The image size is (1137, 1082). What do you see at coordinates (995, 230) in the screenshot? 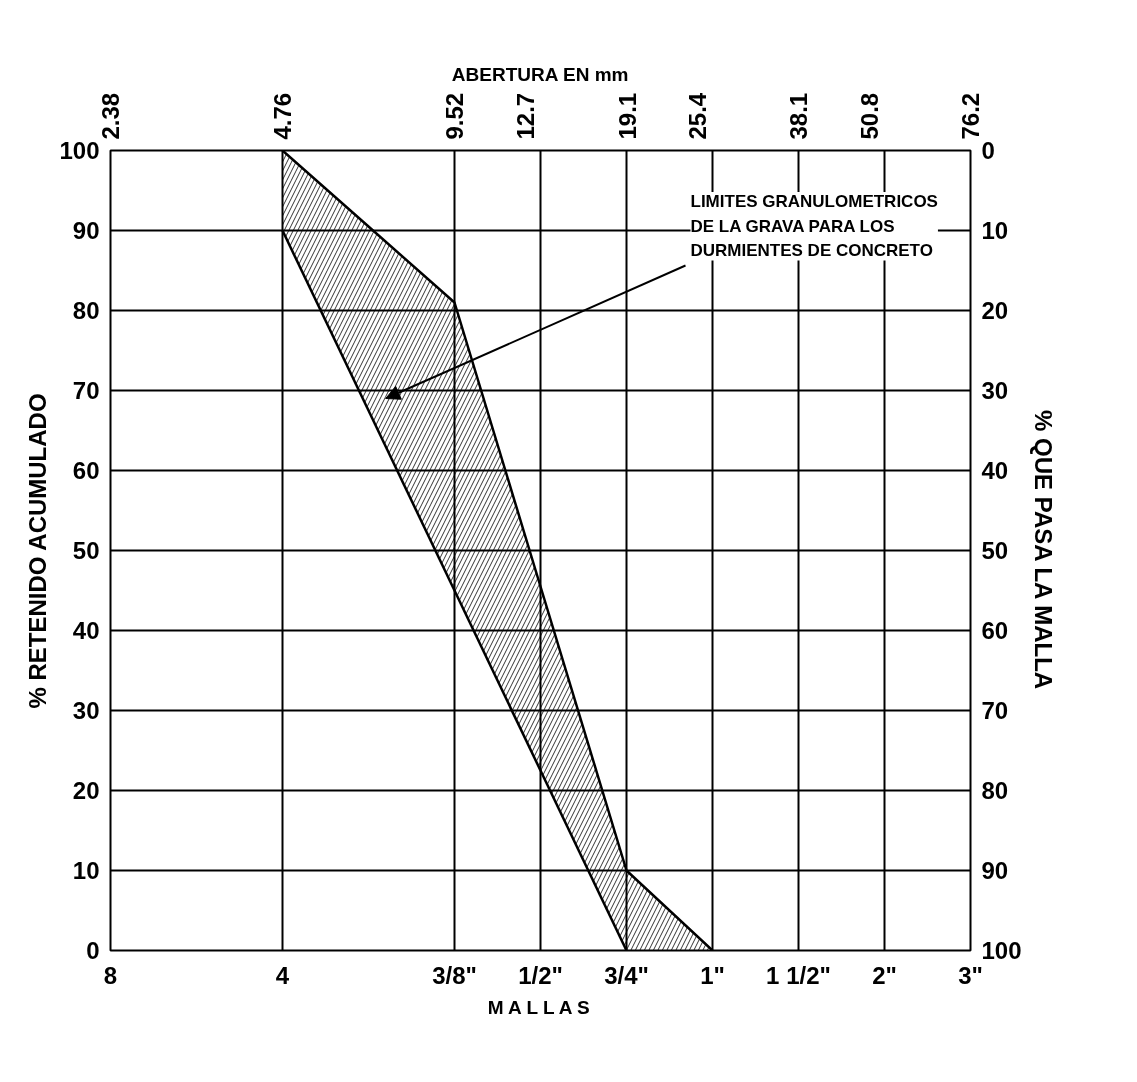
I see `y2-tick-label: 10` at bounding box center [995, 230].